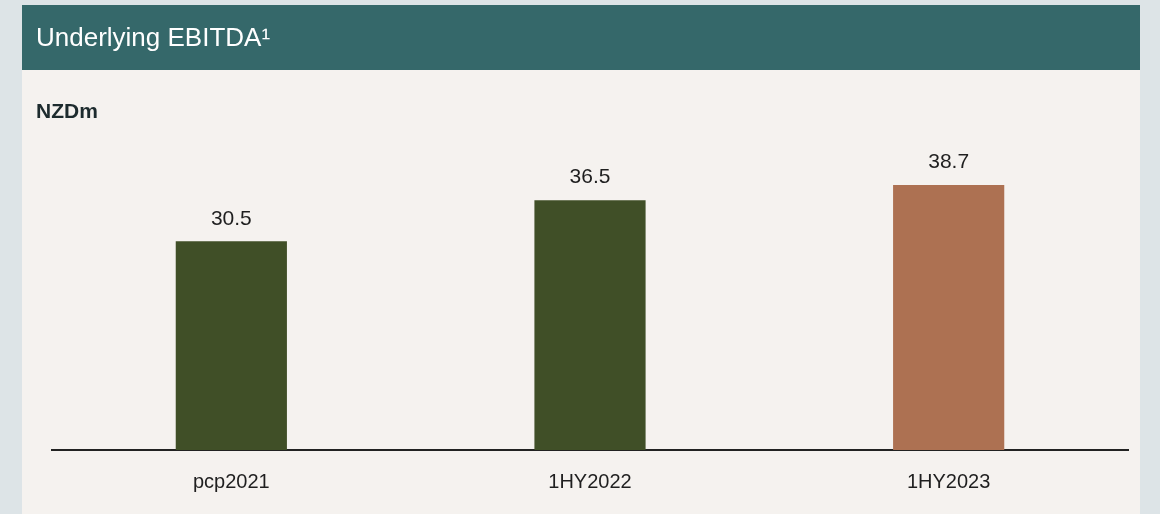  I want to click on chart-title: Underlying EBITDA¹, so click(581, 37).